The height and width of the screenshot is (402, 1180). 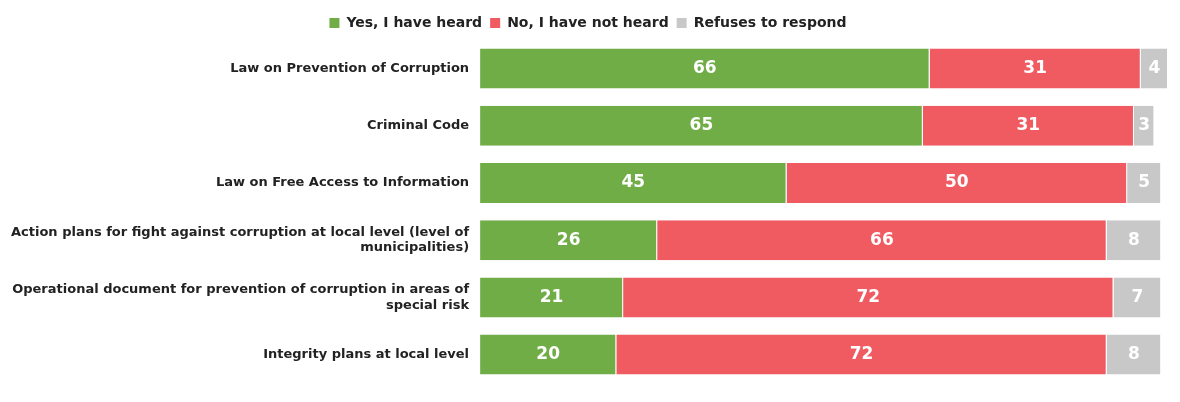 I want to click on data-label: 20, so click(x=548, y=353).